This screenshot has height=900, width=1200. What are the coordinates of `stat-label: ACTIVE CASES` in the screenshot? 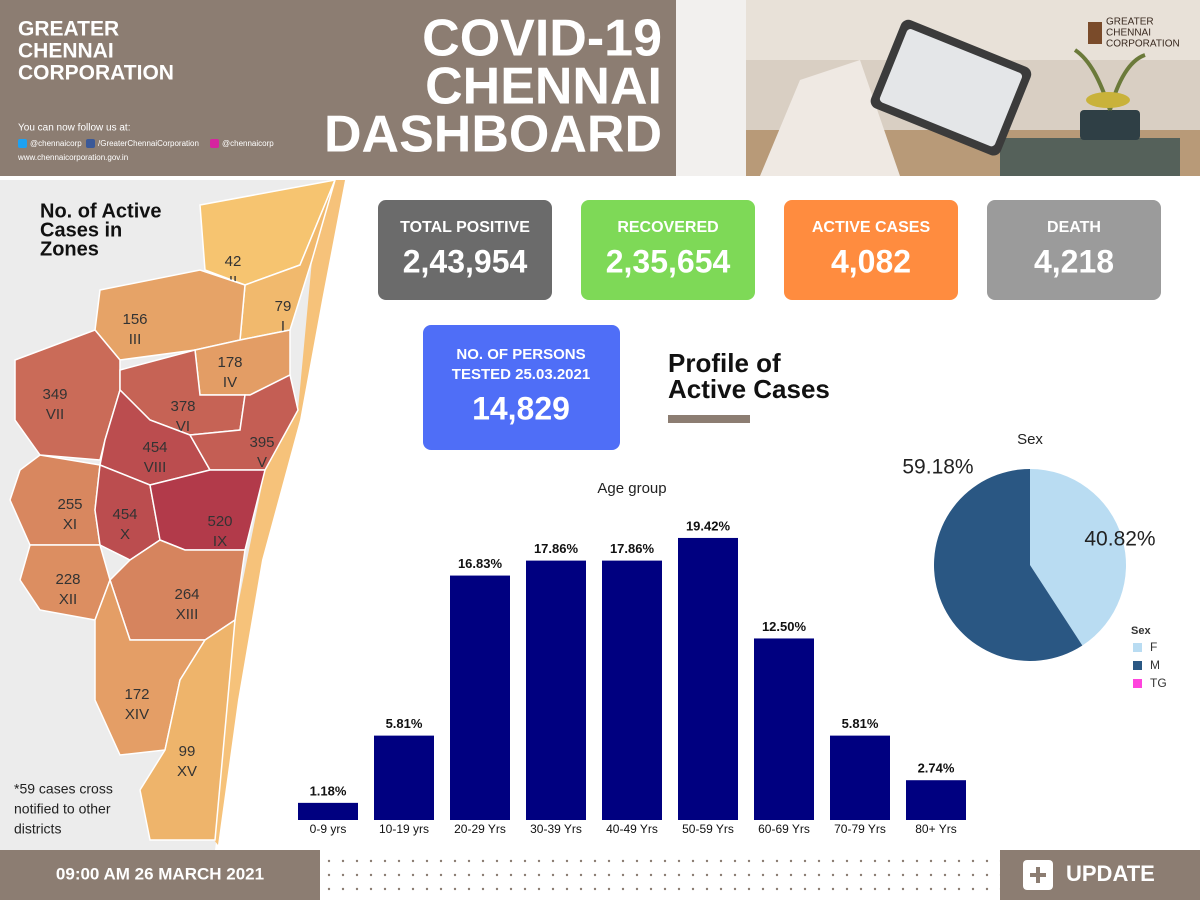 It's located at (871, 227).